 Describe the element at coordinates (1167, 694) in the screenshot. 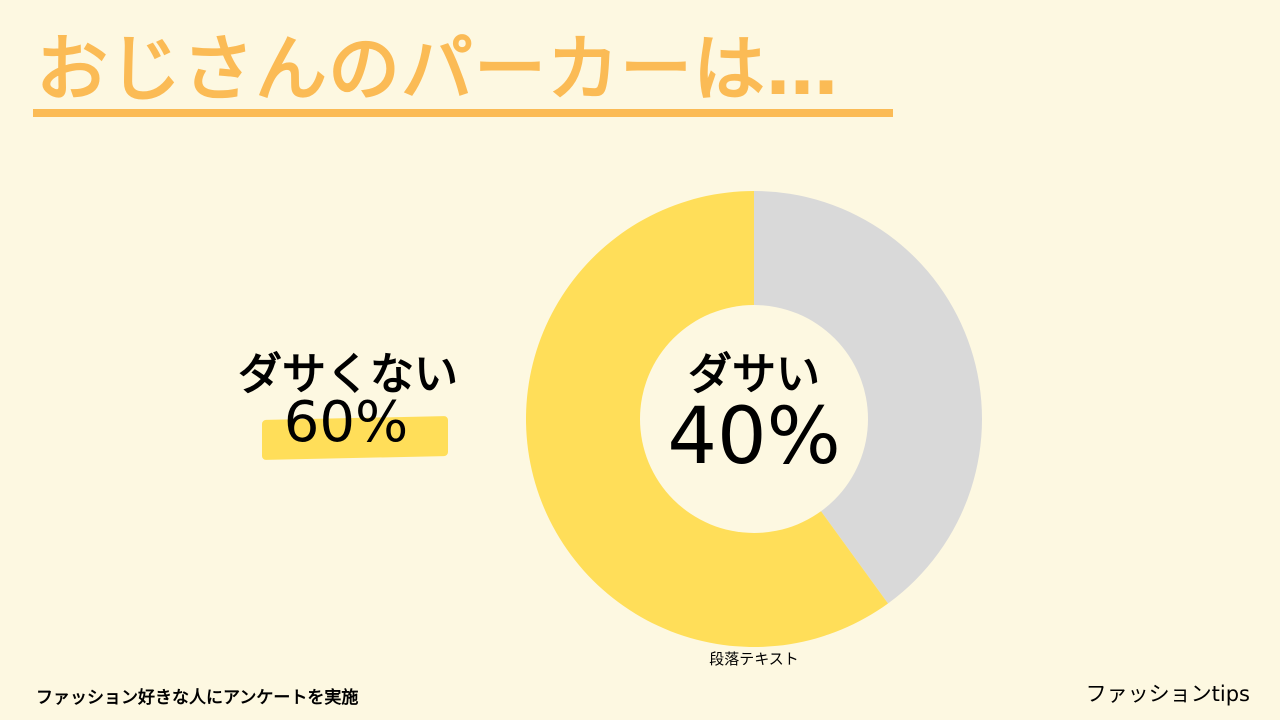

I see `brand-name: ファッションtips` at that location.